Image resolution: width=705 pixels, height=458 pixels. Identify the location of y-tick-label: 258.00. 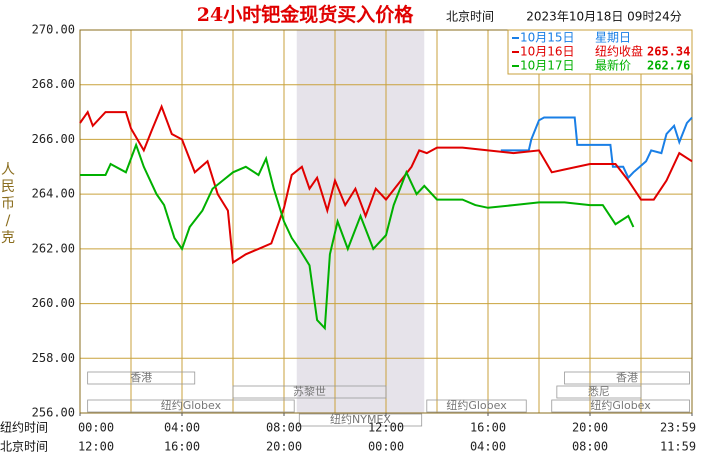
(53, 358).